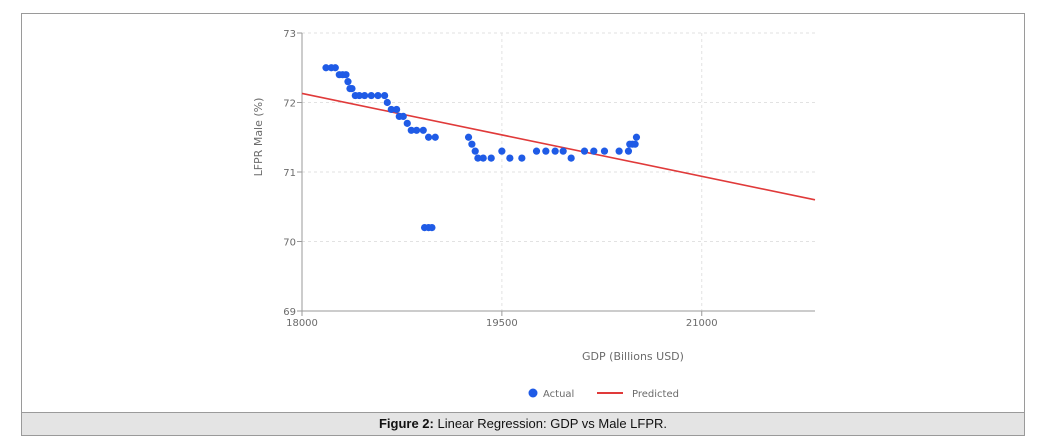 Image resolution: width=1050 pixels, height=448 pixels. What do you see at coordinates (550, 423) in the screenshot?
I see `caption-text: Linear Regression: GDP vs Male LFPR.` at bounding box center [550, 423].